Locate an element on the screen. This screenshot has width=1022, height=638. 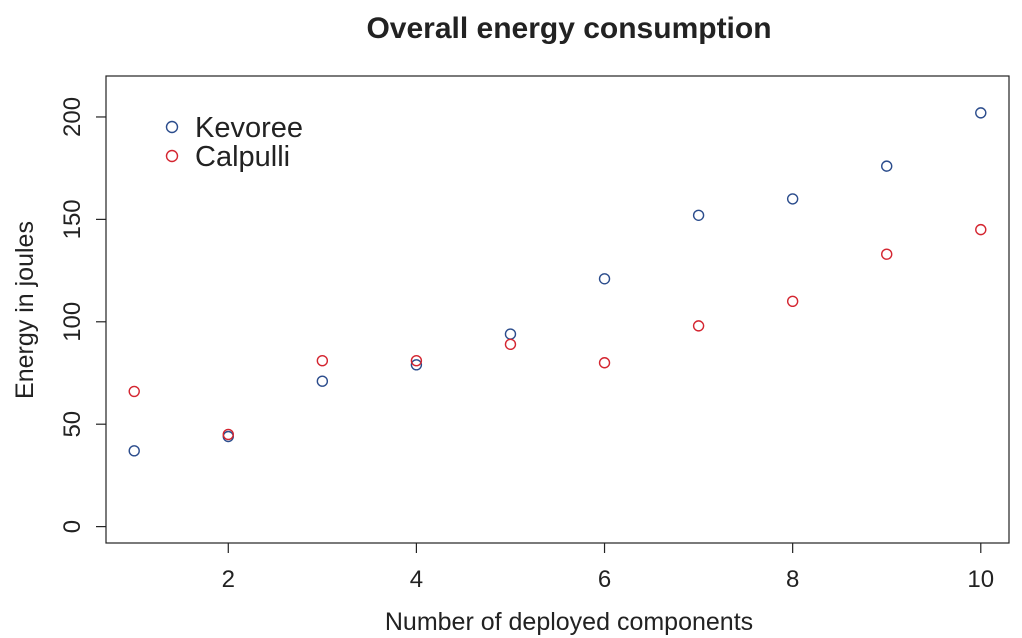
y-tick-label: 50 is located at coordinates (72, 424).